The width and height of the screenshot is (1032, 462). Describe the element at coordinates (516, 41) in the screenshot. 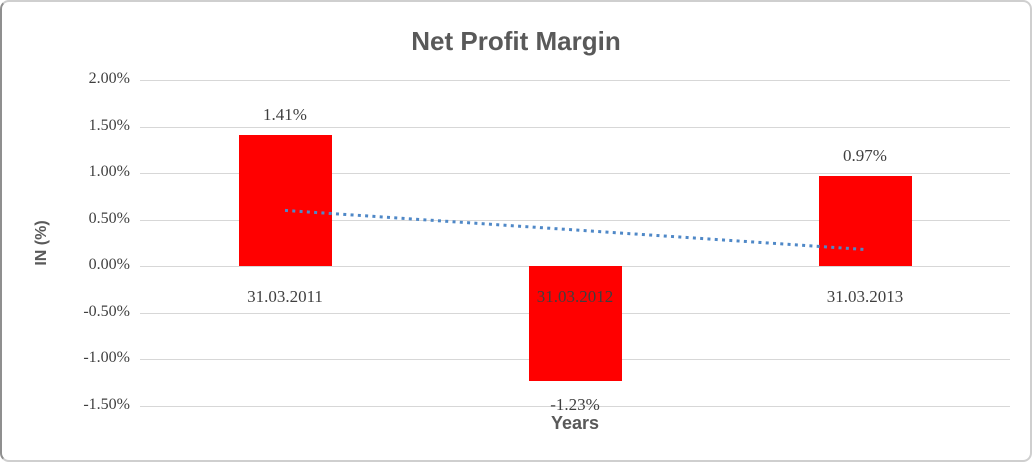

I see `chart-title: Net Profit Margin` at that location.